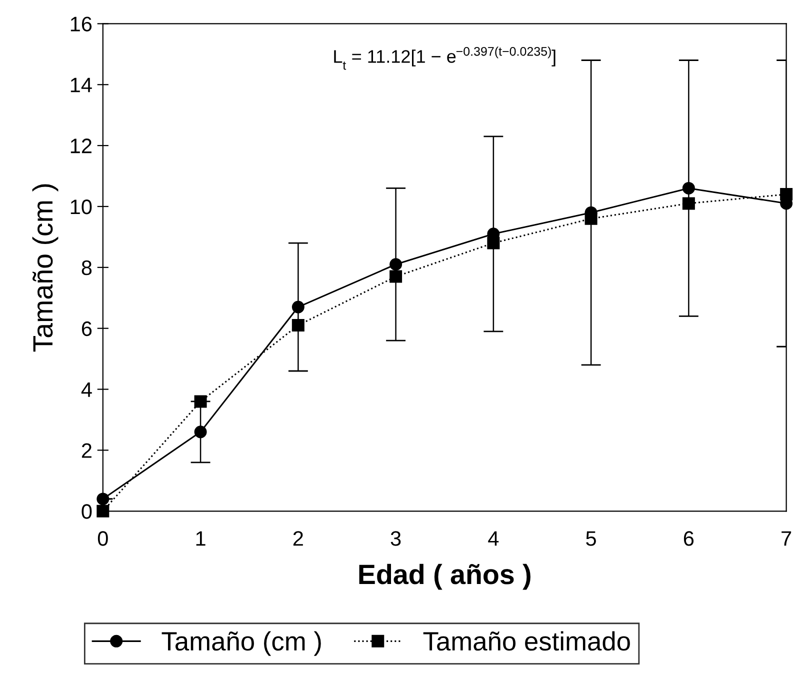  Describe the element at coordinates (526, 641) in the screenshot. I see `legend-label: Tamaño estimado` at that location.